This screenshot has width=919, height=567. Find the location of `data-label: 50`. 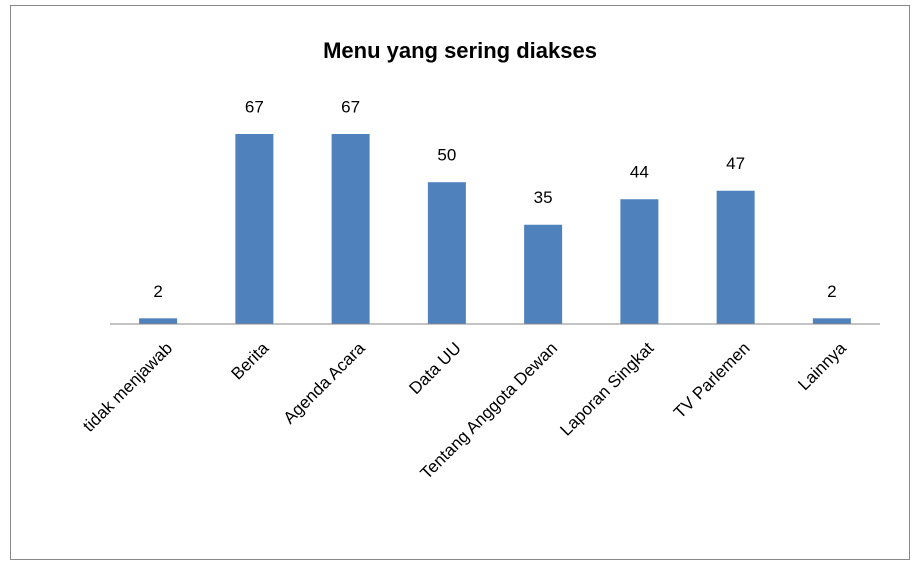

data-label: 50 is located at coordinates (446, 155).